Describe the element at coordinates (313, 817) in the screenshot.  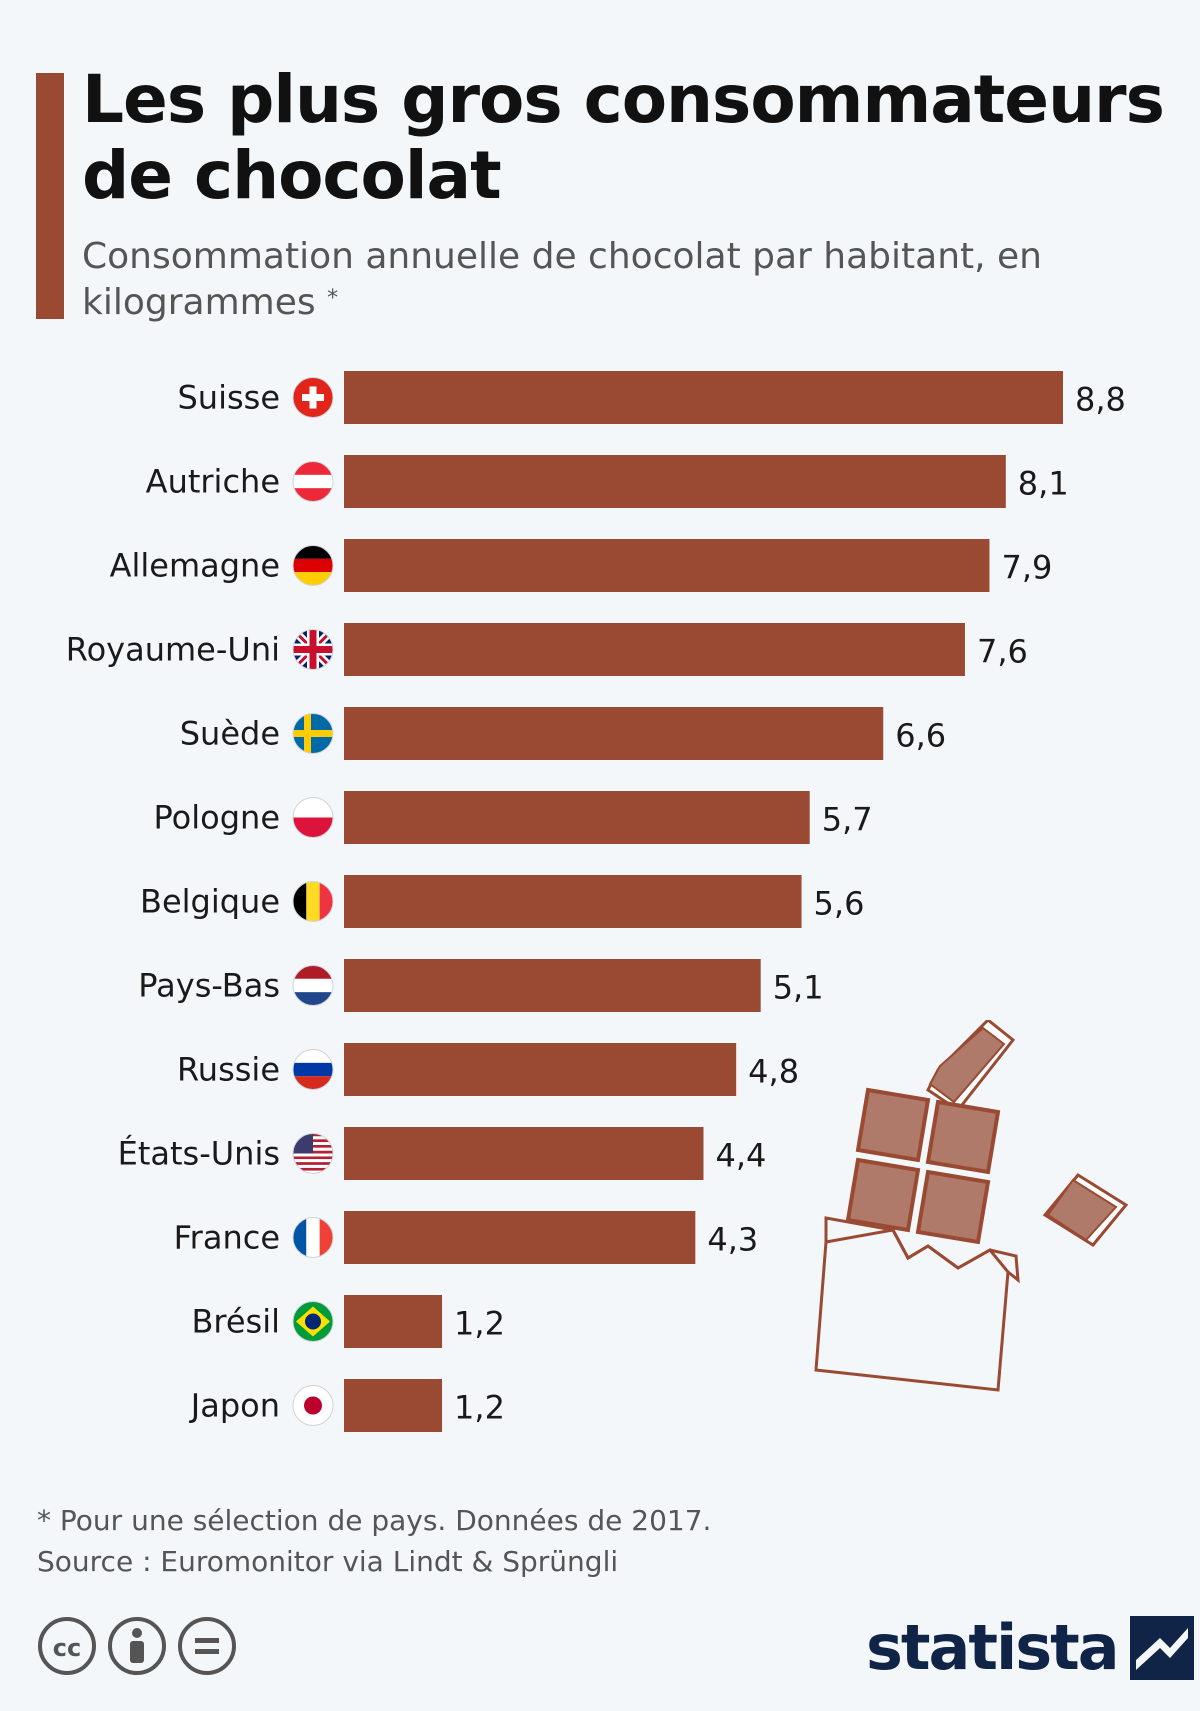
I see `flag-poland-icon` at that location.